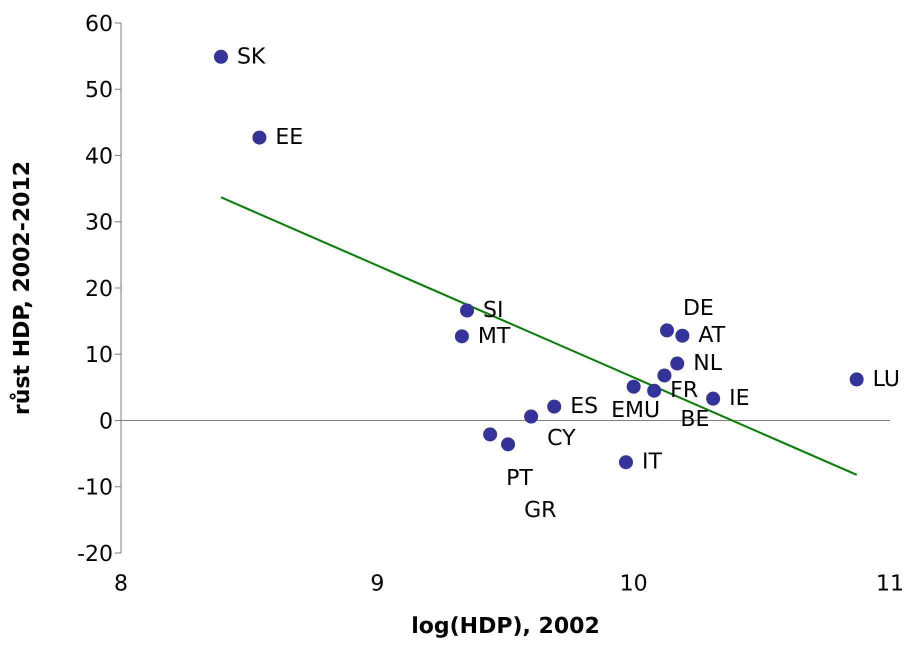 The image size is (912, 653). I want to click on data-label: BE, so click(695, 419).